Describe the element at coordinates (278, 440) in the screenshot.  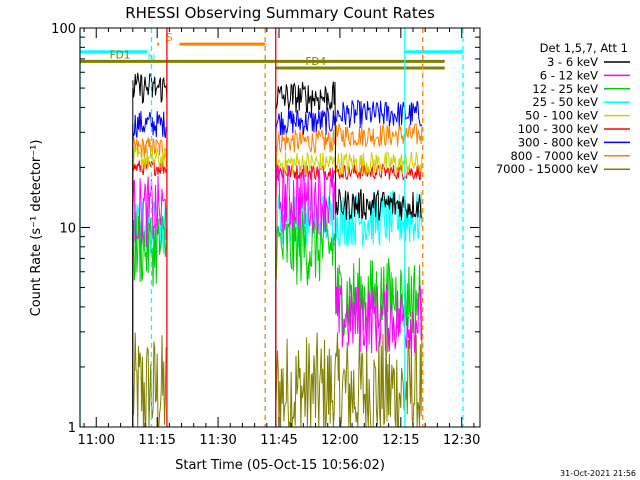
I see `x-tick-label: 11:45` at that location.